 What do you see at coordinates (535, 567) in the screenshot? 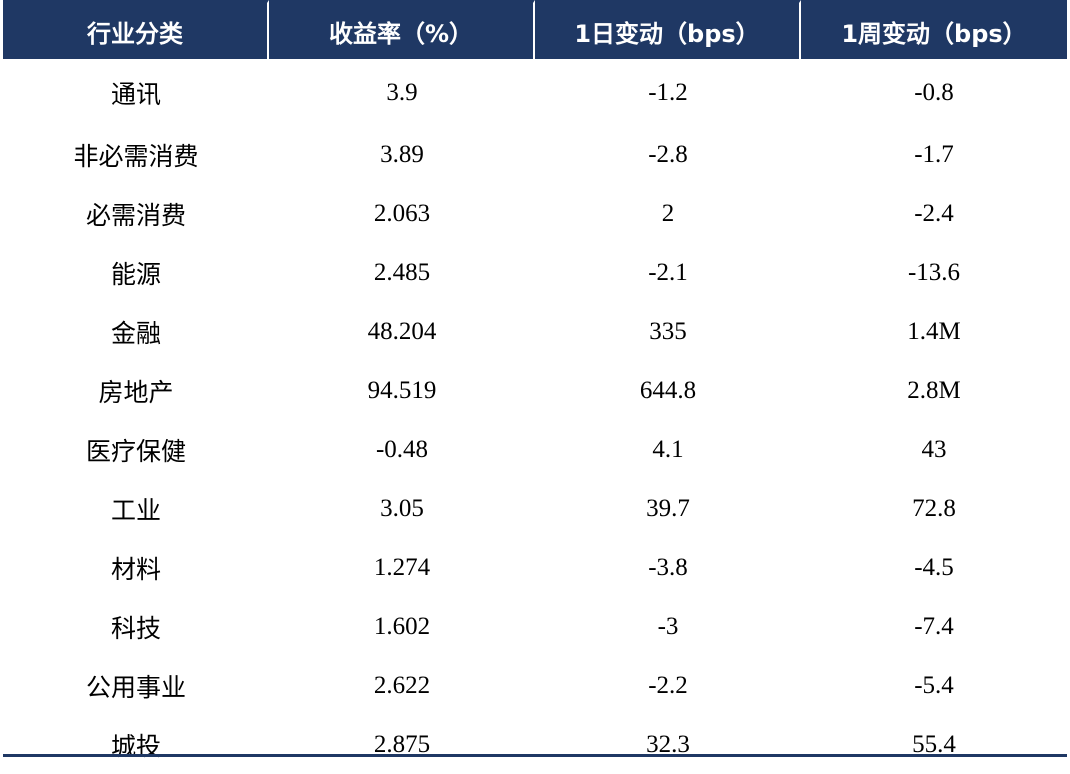
I see `table-row: 材料 1.274 -3.8 -4.5` at bounding box center [535, 567].